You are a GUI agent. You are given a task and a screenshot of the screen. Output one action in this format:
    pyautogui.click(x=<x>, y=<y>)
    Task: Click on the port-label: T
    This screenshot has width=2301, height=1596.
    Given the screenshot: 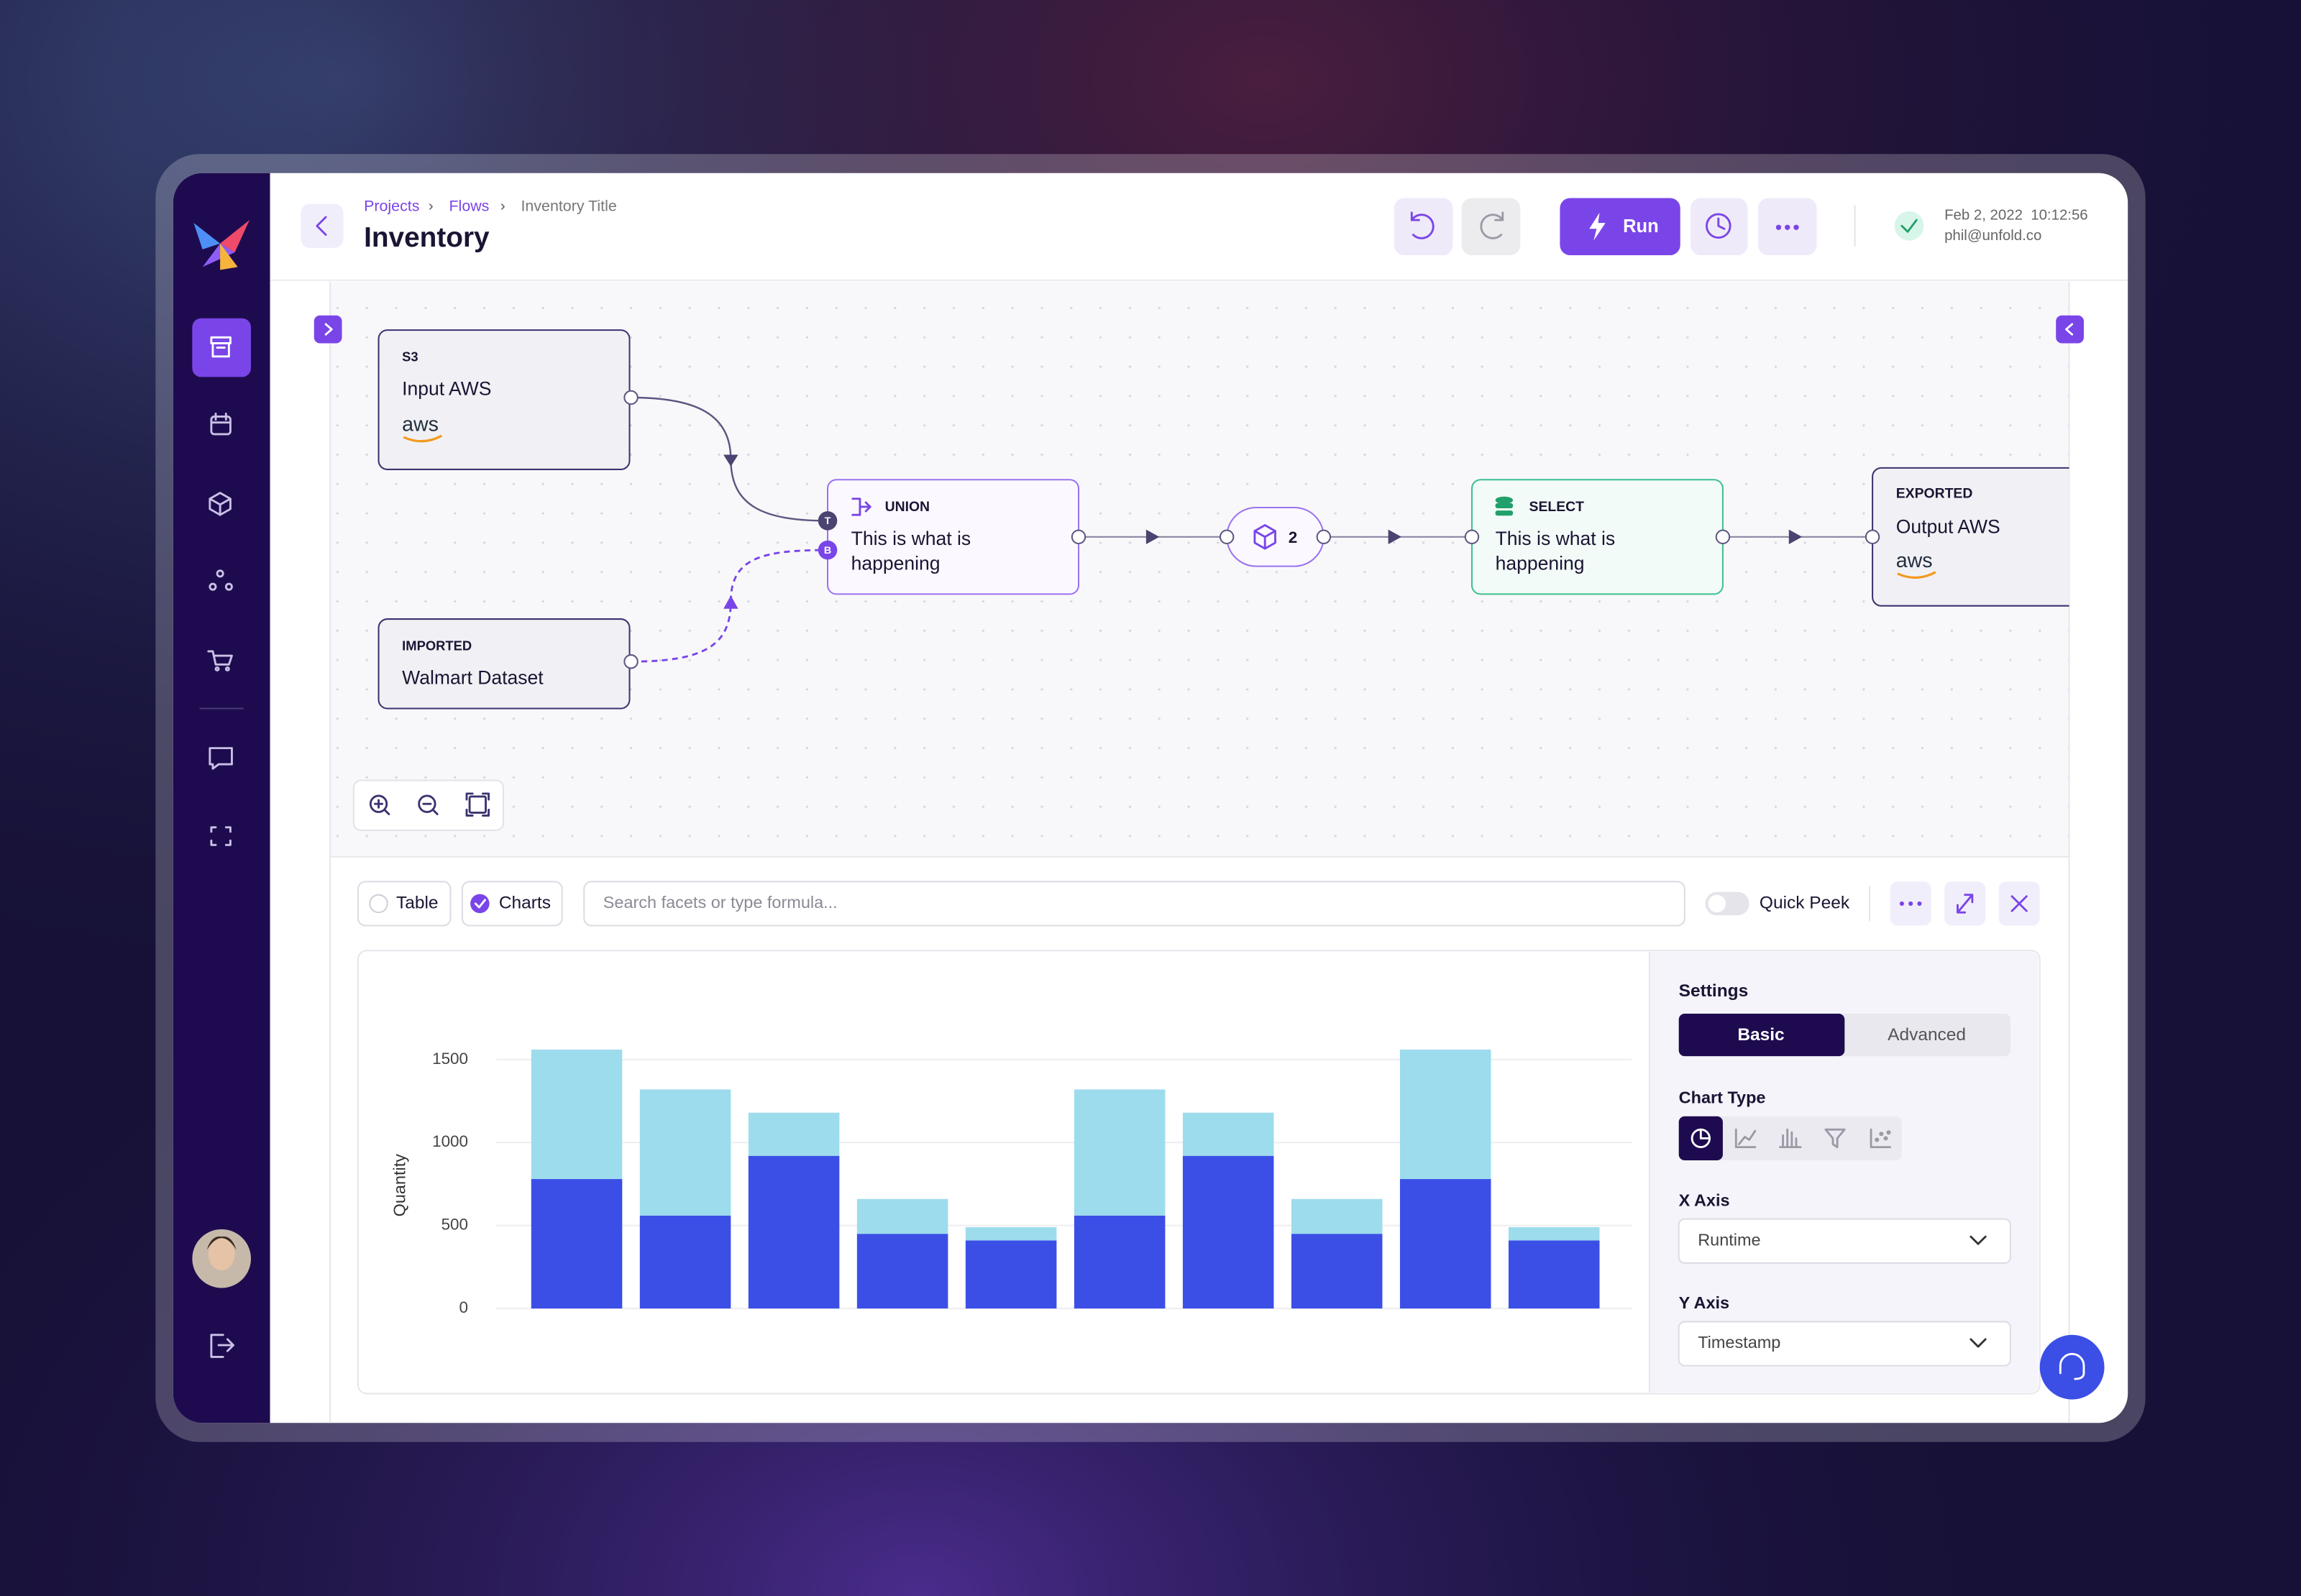 What is the action you would take?
    pyautogui.click(x=828, y=521)
    